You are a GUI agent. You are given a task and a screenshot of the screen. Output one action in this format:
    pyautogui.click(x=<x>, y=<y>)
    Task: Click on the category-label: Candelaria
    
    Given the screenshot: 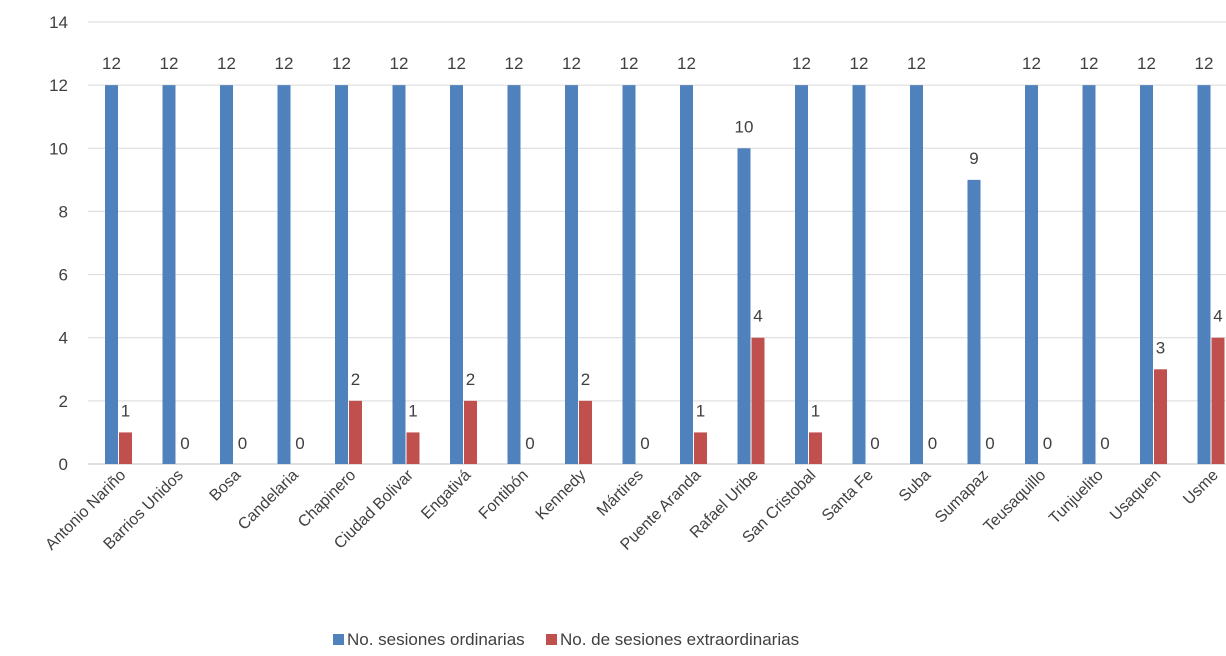 What is the action you would take?
    pyautogui.click(x=268, y=500)
    